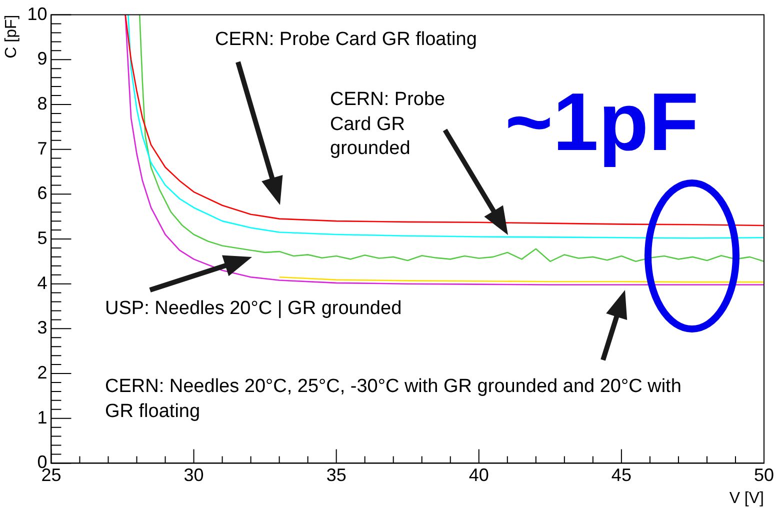 The image size is (780, 508). Describe the element at coordinates (11, 36) in the screenshot. I see `y-axis-title: C [pF]` at that location.